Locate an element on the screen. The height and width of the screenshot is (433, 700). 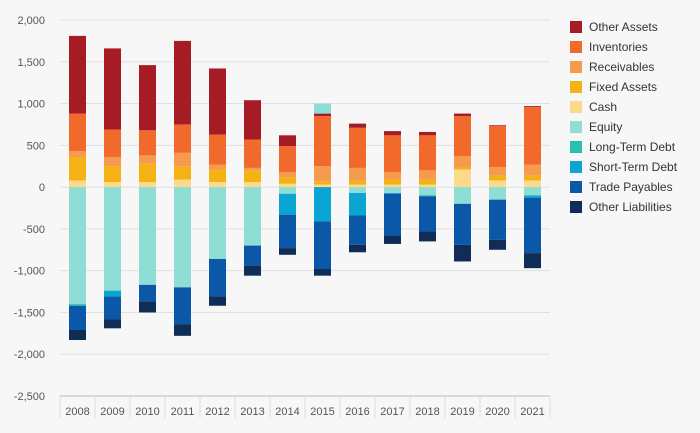
x-tick-label: 2009 is located at coordinates (112, 412).